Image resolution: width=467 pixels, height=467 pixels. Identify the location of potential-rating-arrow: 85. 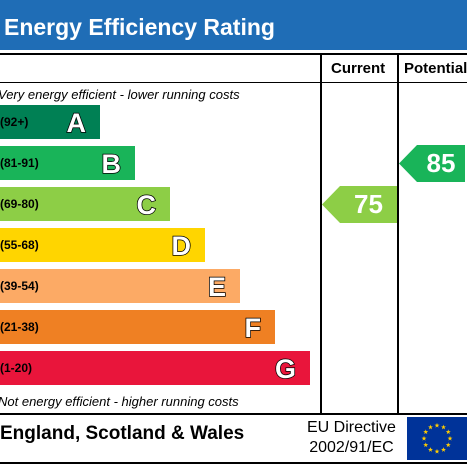
(432, 163).